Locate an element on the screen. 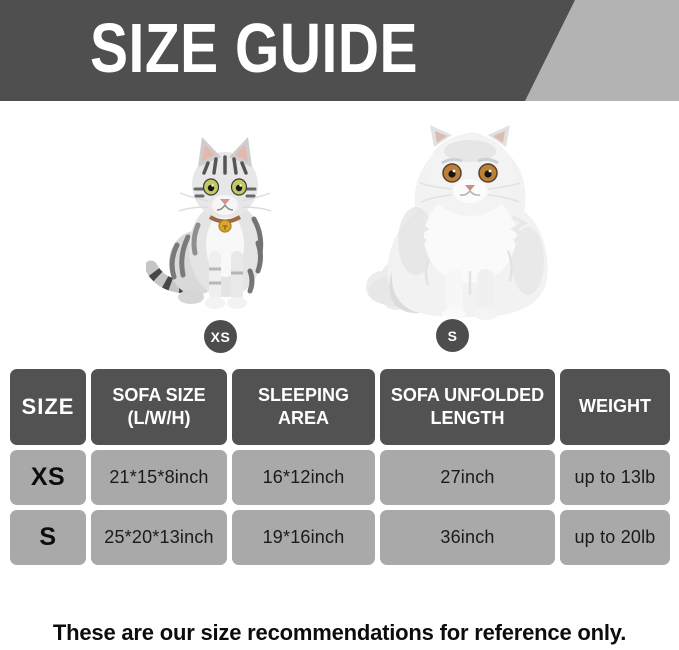 Image resolution: width=679 pixels, height=650 pixels. banner-dark-shape: SIZE GUIDE is located at coordinates (287, 50).